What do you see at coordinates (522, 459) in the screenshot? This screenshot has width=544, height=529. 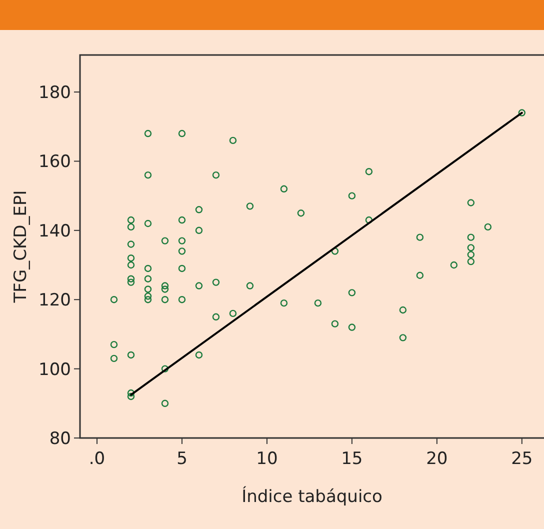 I see `x-tick-label: 25` at bounding box center [522, 459].